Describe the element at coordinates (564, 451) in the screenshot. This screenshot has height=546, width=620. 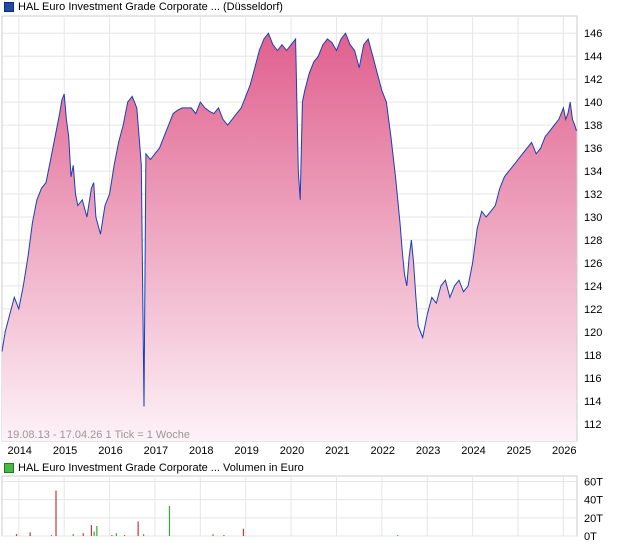
I see `price-x-tick-label: 2026` at that location.